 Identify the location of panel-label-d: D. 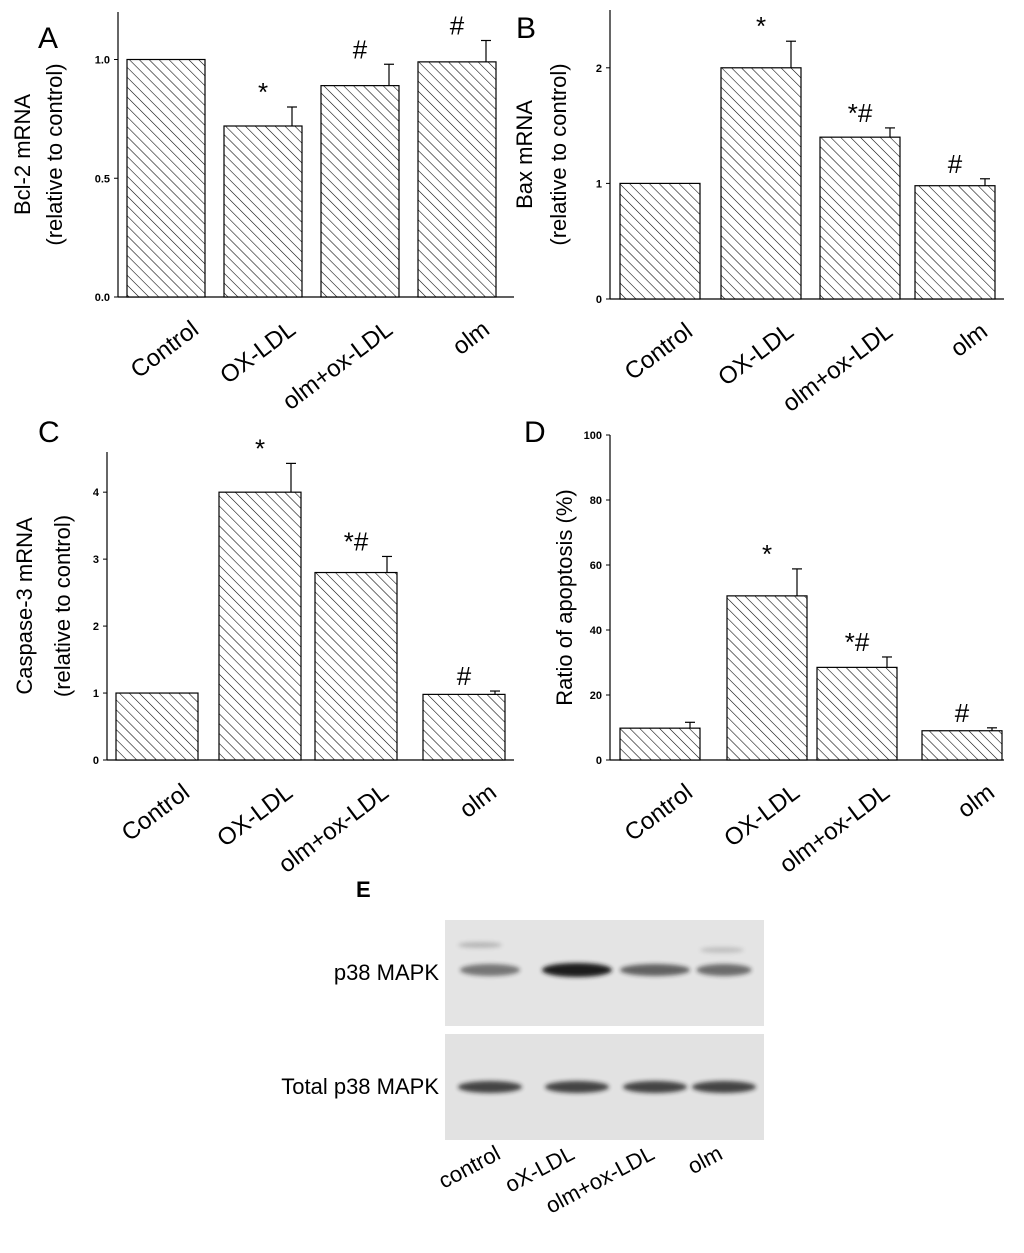
(535, 432).